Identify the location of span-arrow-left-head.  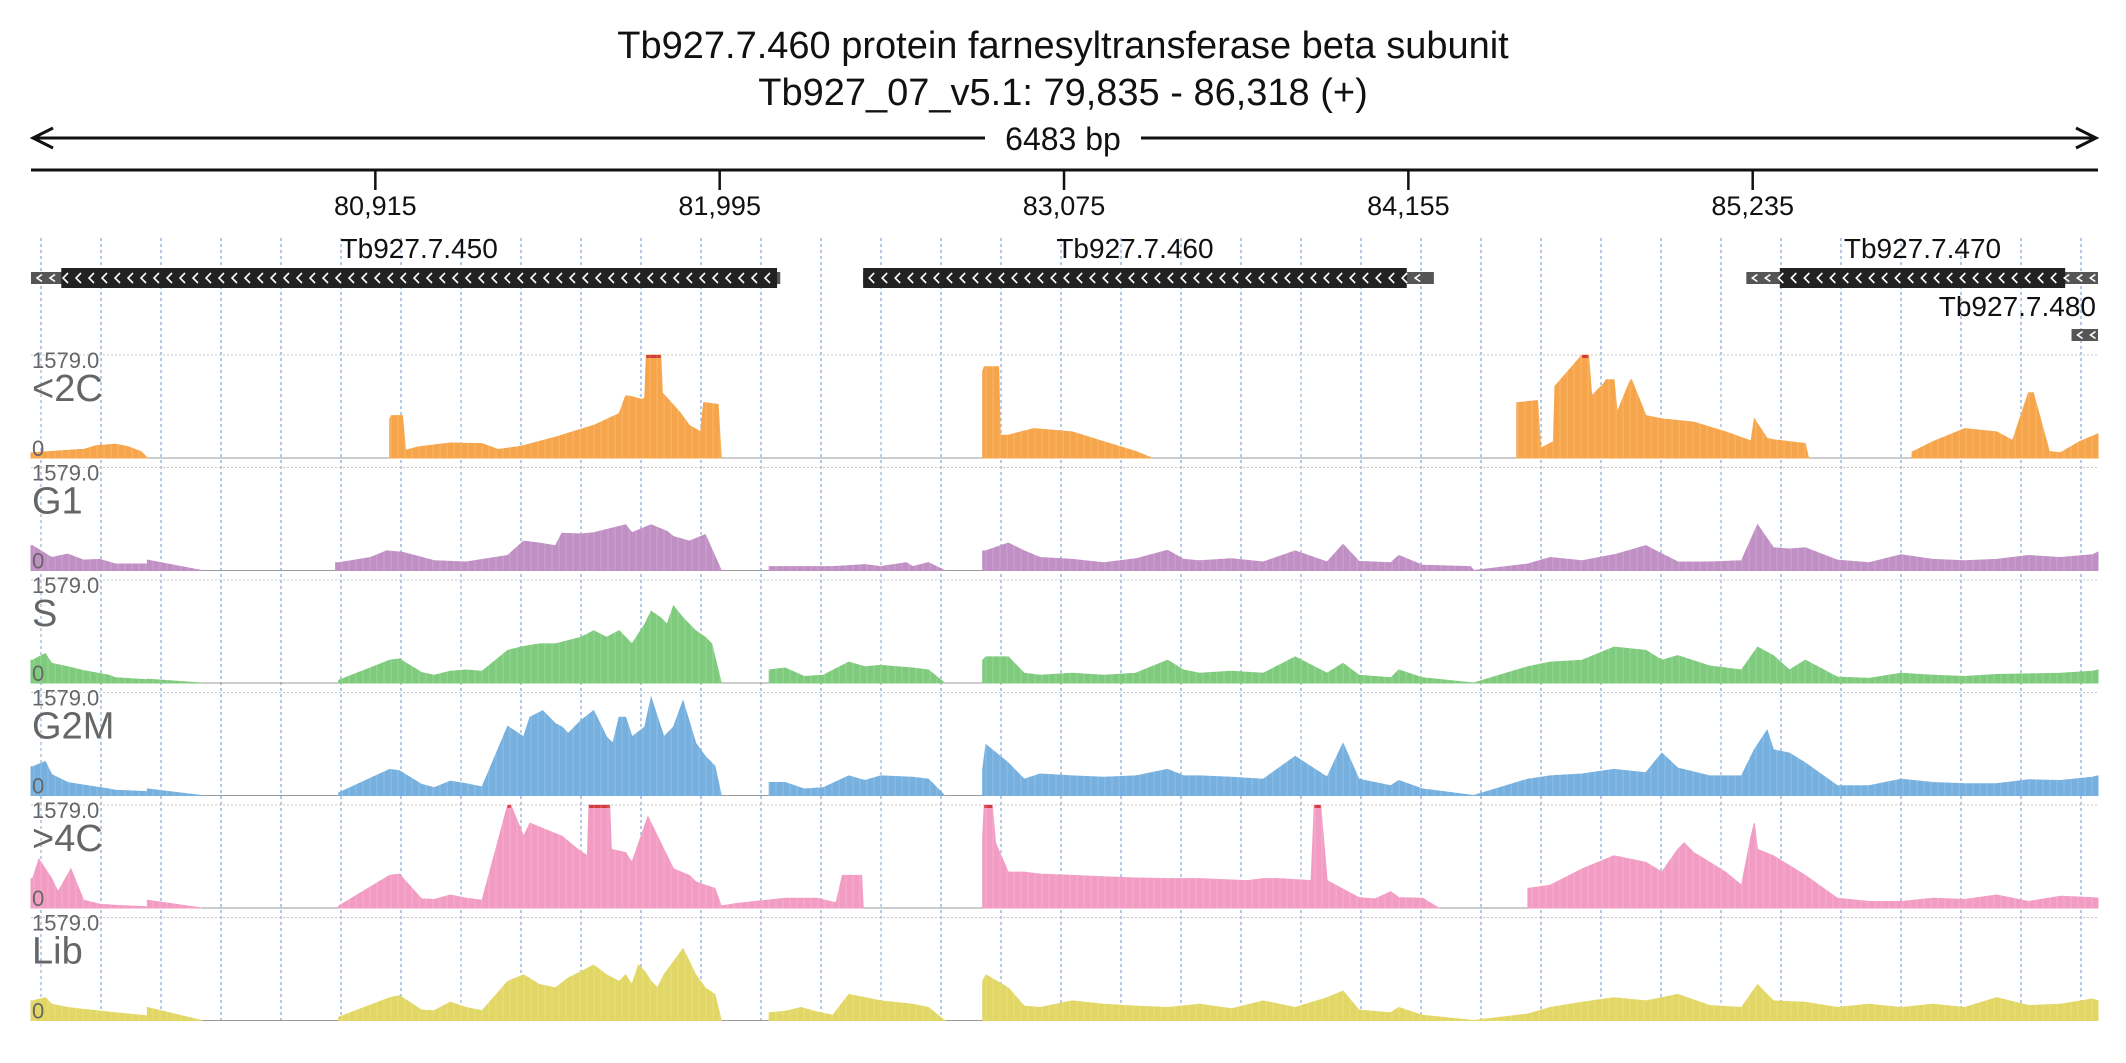
(41, 138).